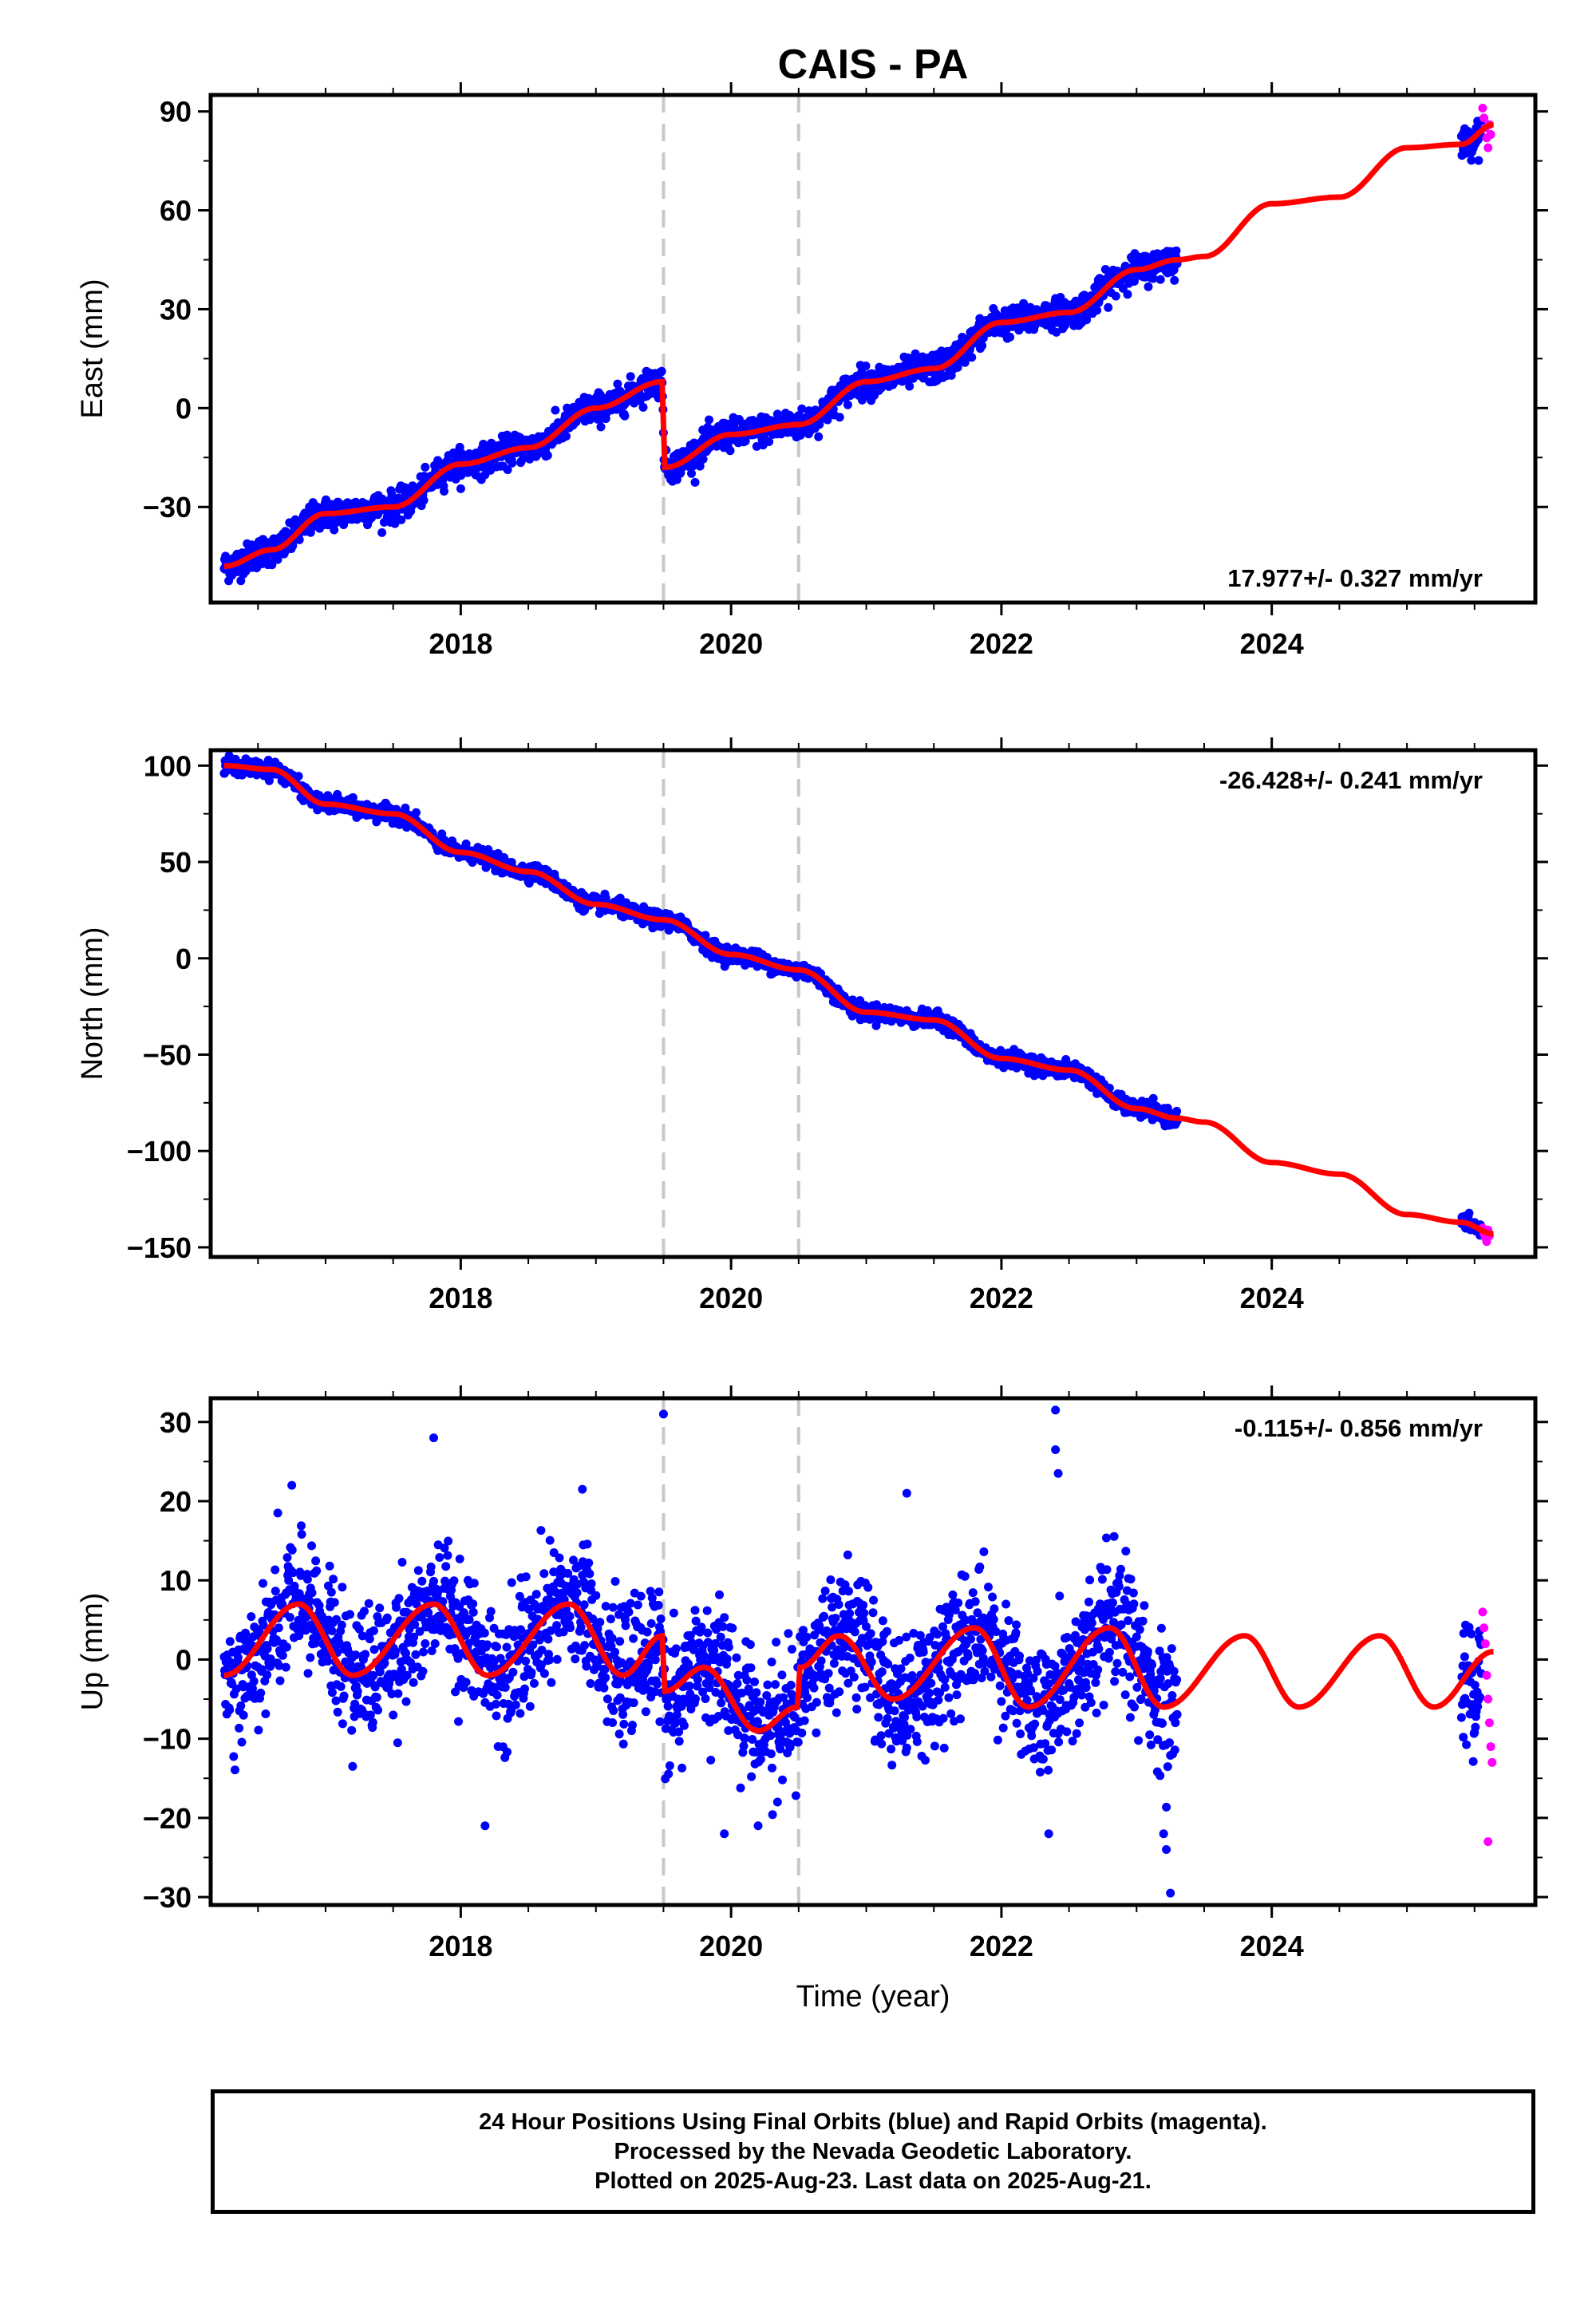  I want to click on x-tick-label: 2024, so click(1272, 1298).